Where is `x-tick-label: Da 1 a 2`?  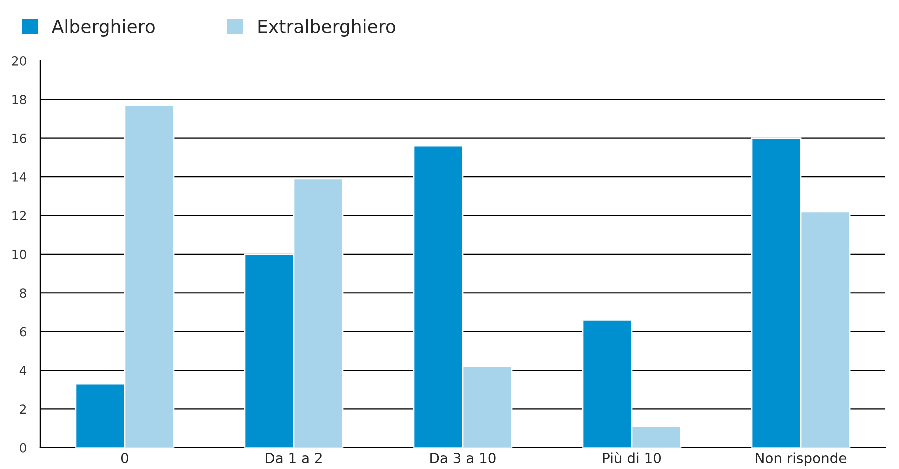 x-tick-label: Da 1 a 2 is located at coordinates (294, 458).